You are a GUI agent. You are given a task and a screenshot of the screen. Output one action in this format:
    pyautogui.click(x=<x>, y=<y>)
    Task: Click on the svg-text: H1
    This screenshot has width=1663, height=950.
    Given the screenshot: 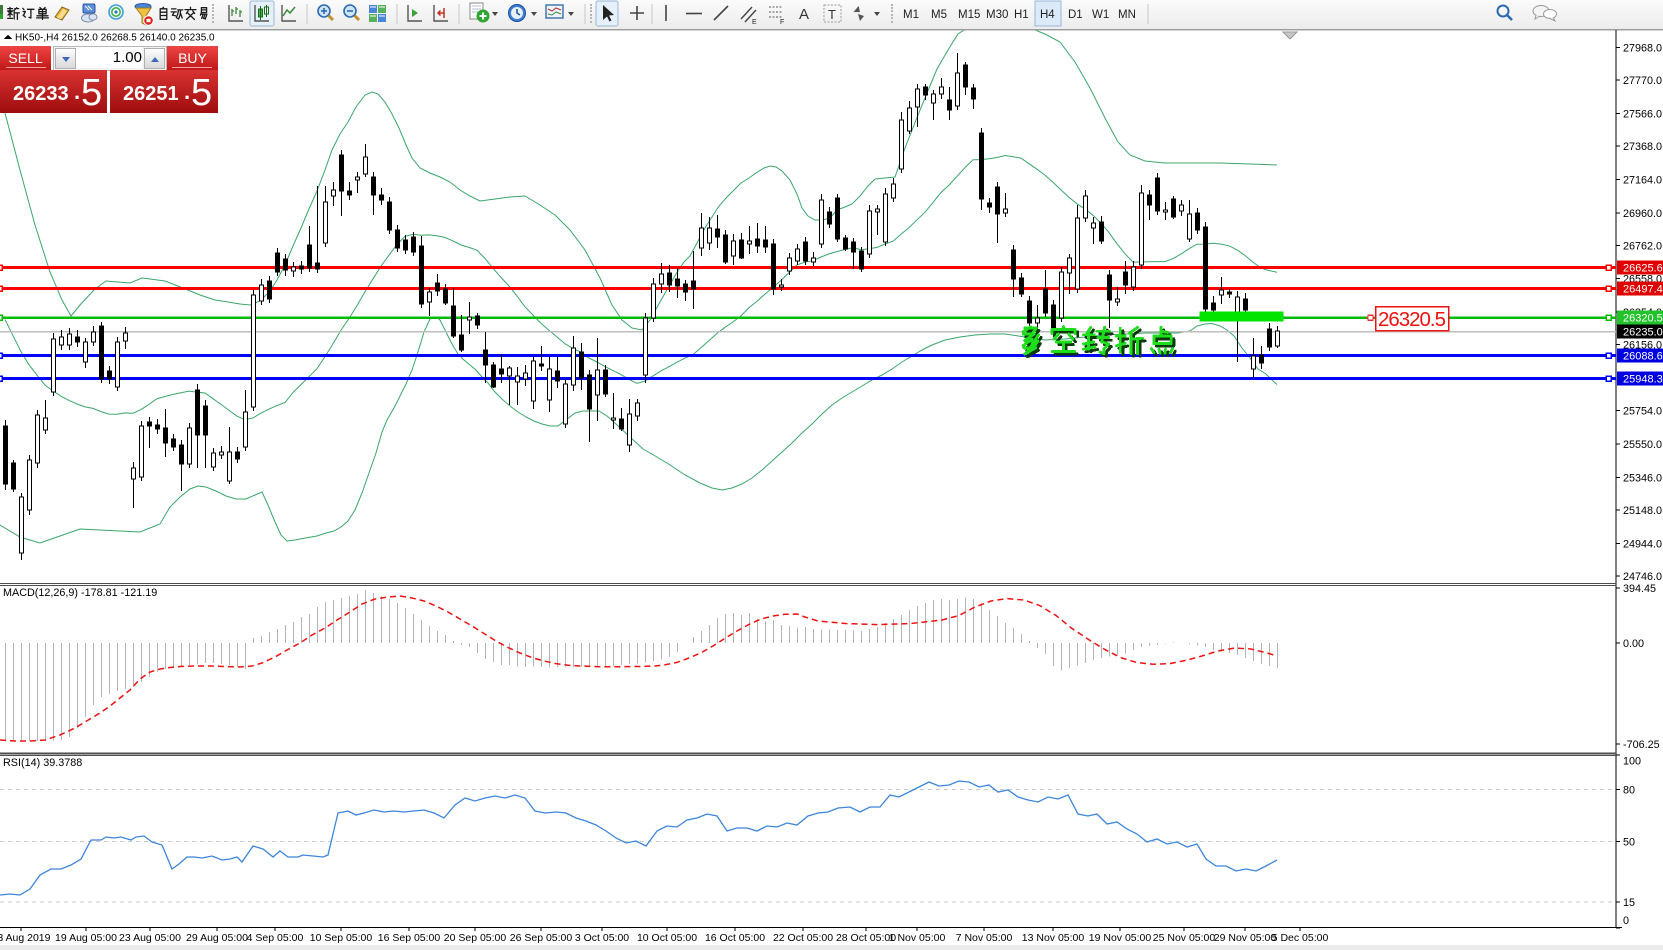 What is the action you would take?
    pyautogui.click(x=1021, y=15)
    